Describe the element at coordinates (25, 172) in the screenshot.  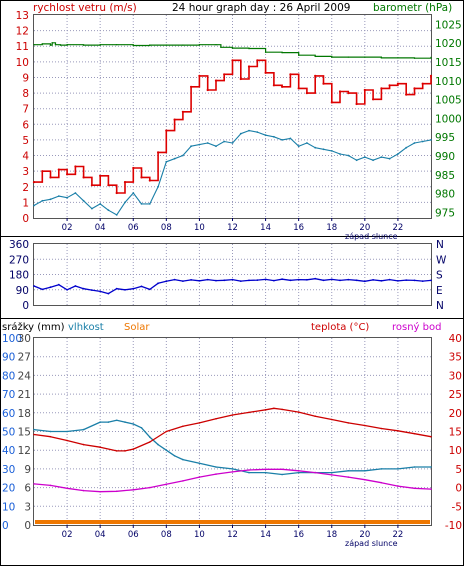
I see `wind-speed-tick-label: 3` at that location.